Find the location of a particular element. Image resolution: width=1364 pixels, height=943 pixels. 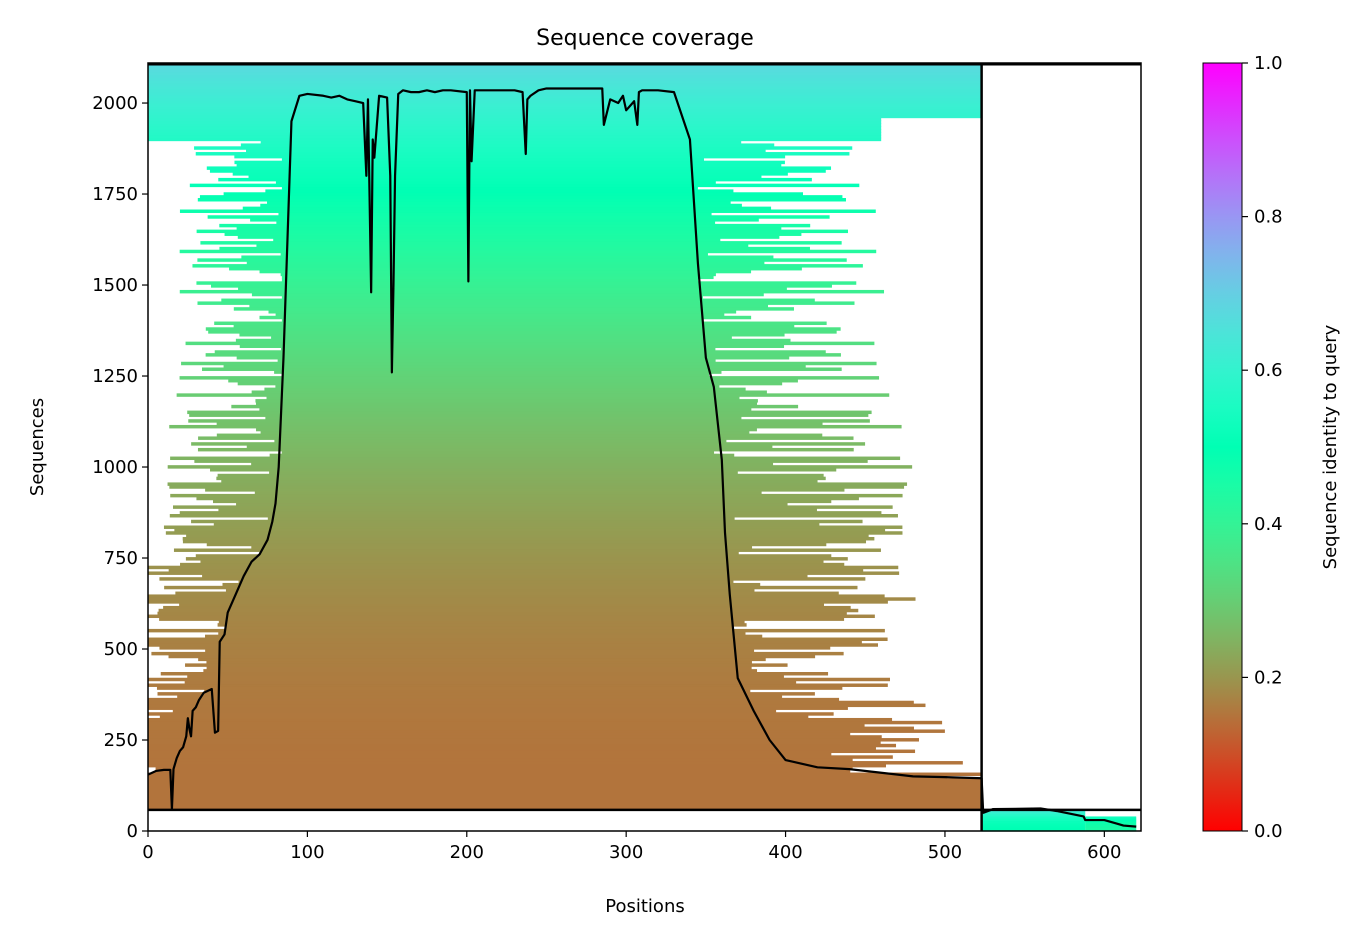

x-axis: 0 100 200 300 400 500 600 is located at coordinates (632, 847).